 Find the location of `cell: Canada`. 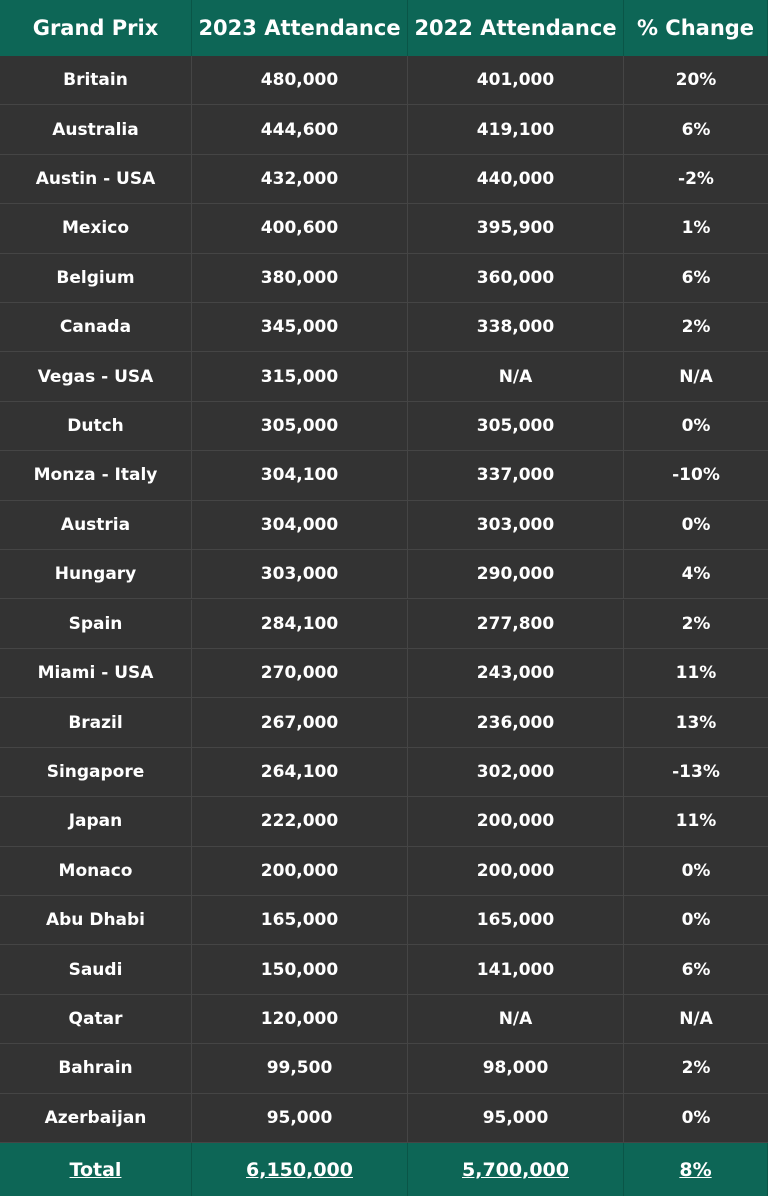

cell: Canada is located at coordinates (96, 328).